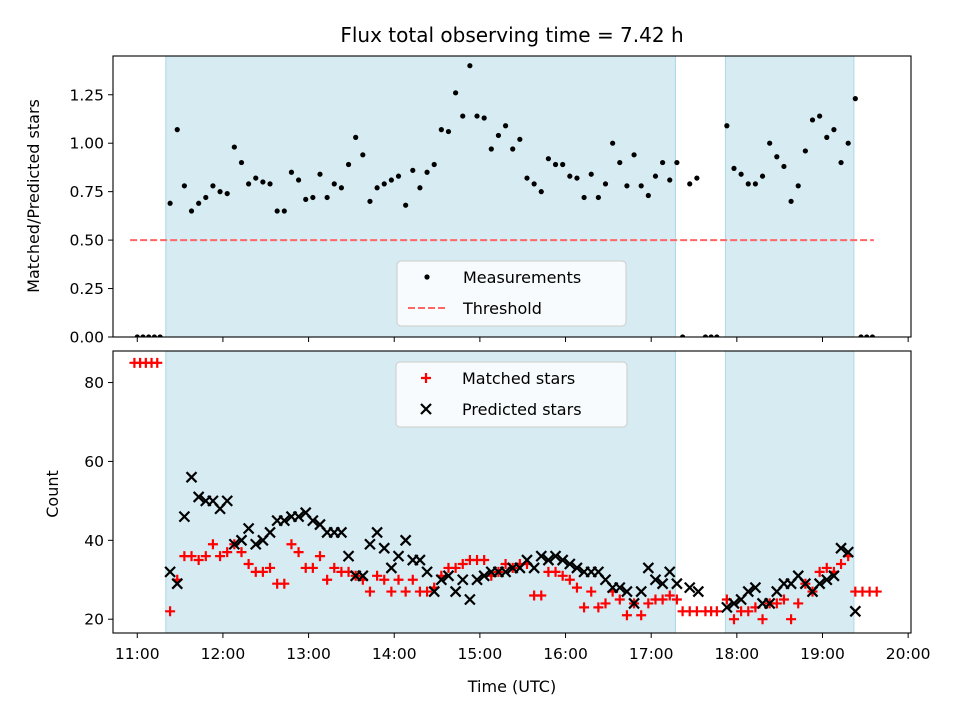 The height and width of the screenshot is (724, 960). What do you see at coordinates (908, 654) in the screenshot?
I see `x-tick-label: 20:00` at bounding box center [908, 654].